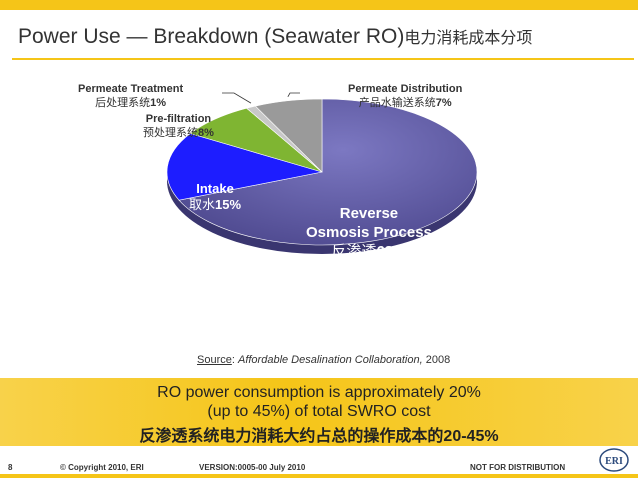 This screenshot has height=478, width=638. I want to click on label-prefiltration-en: Pre-filtration, so click(178, 119).